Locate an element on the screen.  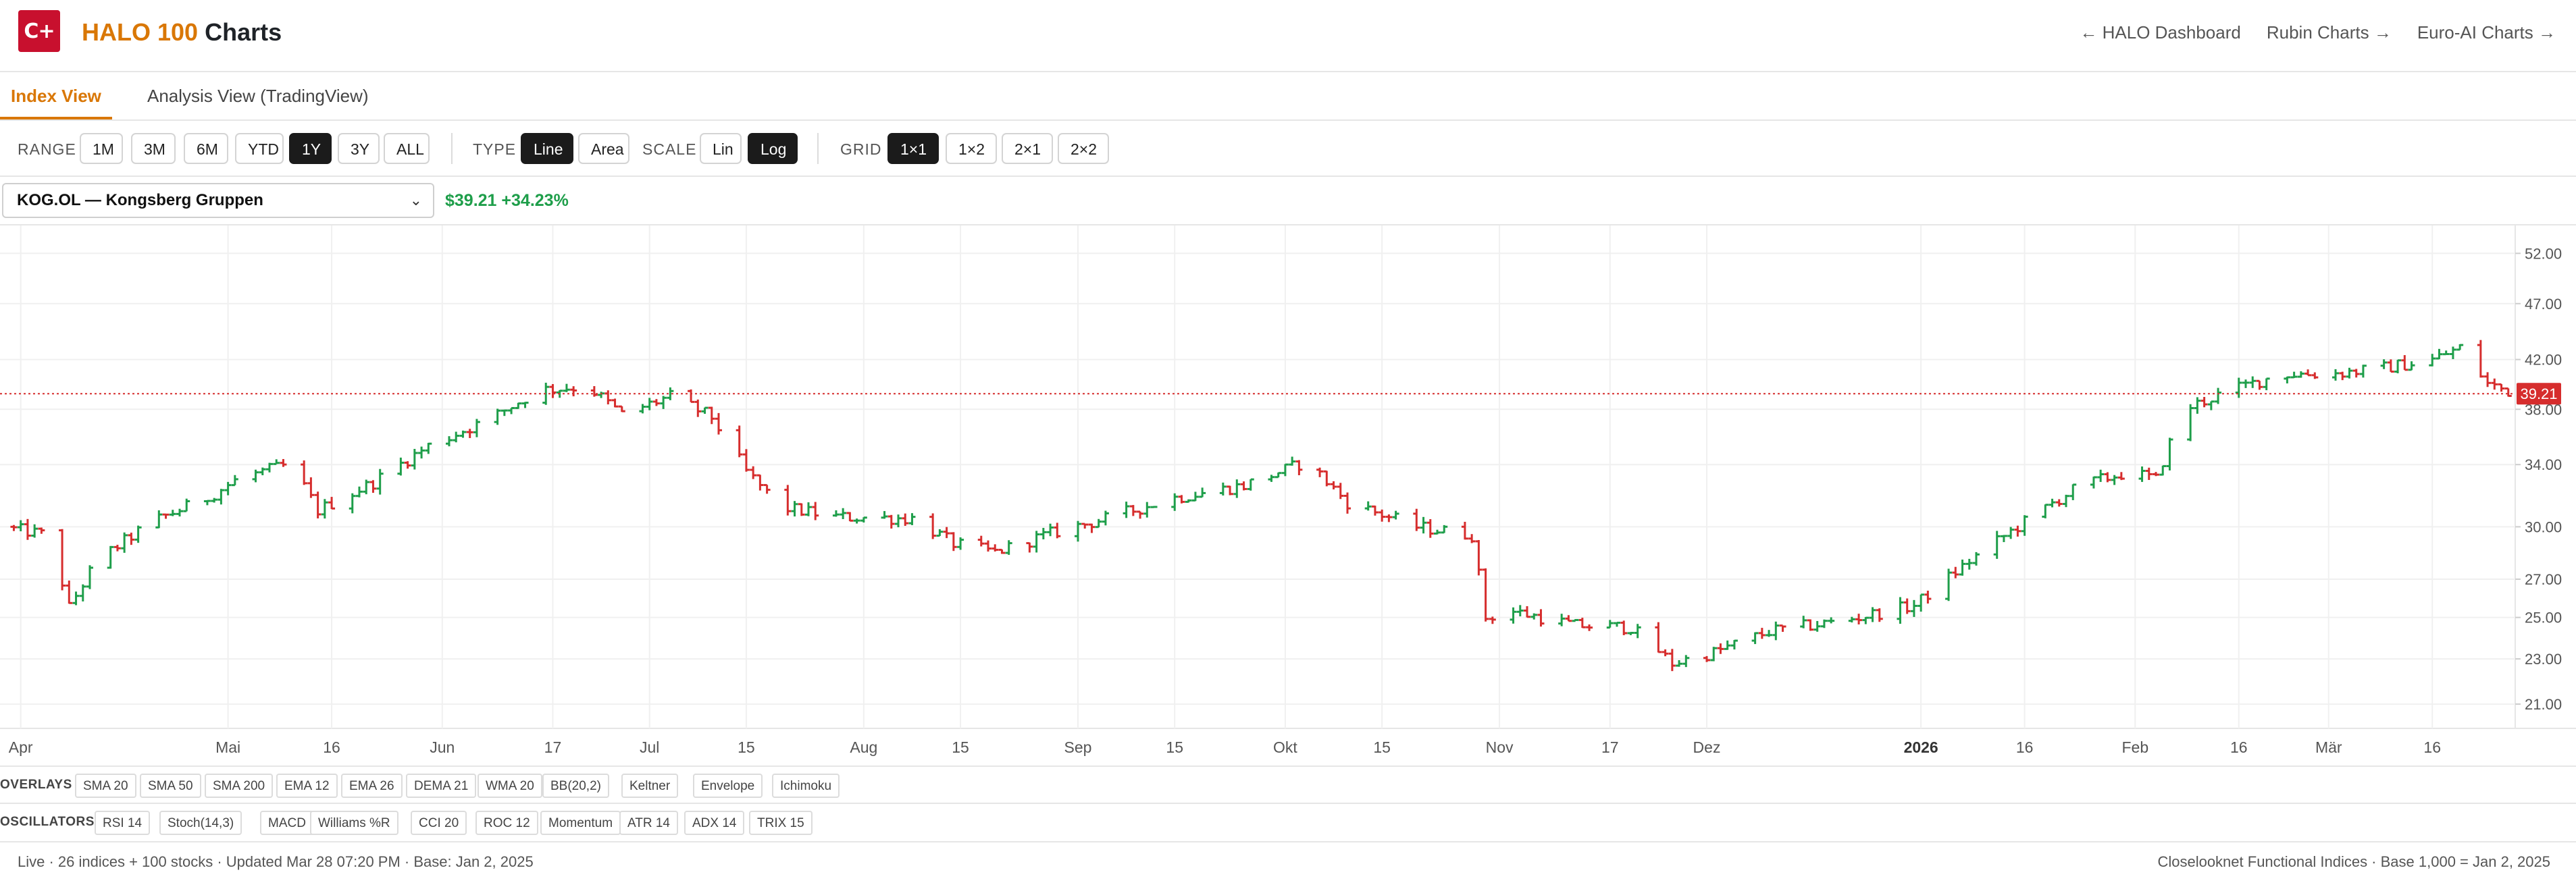
tab-analysis-view: Analysis View (TradingView) is located at coordinates (258, 96).